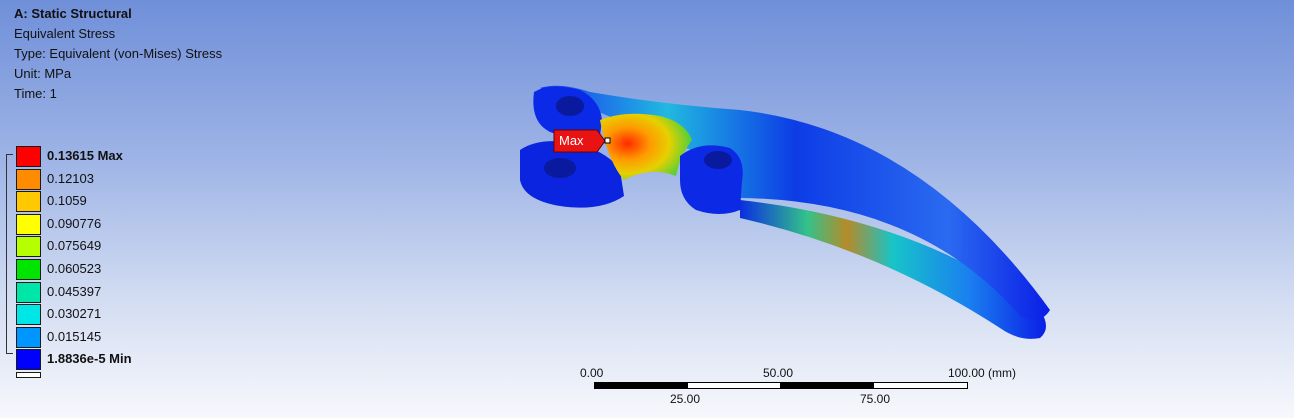  What do you see at coordinates (685, 399) in the screenshot?
I see `scale-label-25: 25.00` at bounding box center [685, 399].